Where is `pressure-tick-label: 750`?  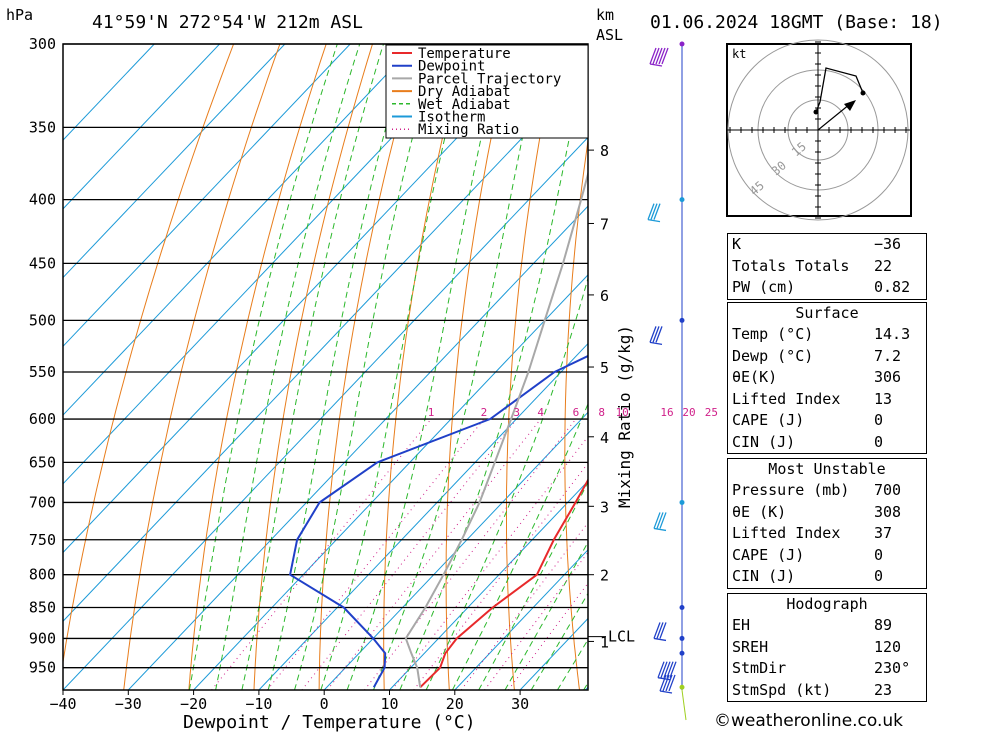 pressure-tick-label: 750 is located at coordinates (42, 540).